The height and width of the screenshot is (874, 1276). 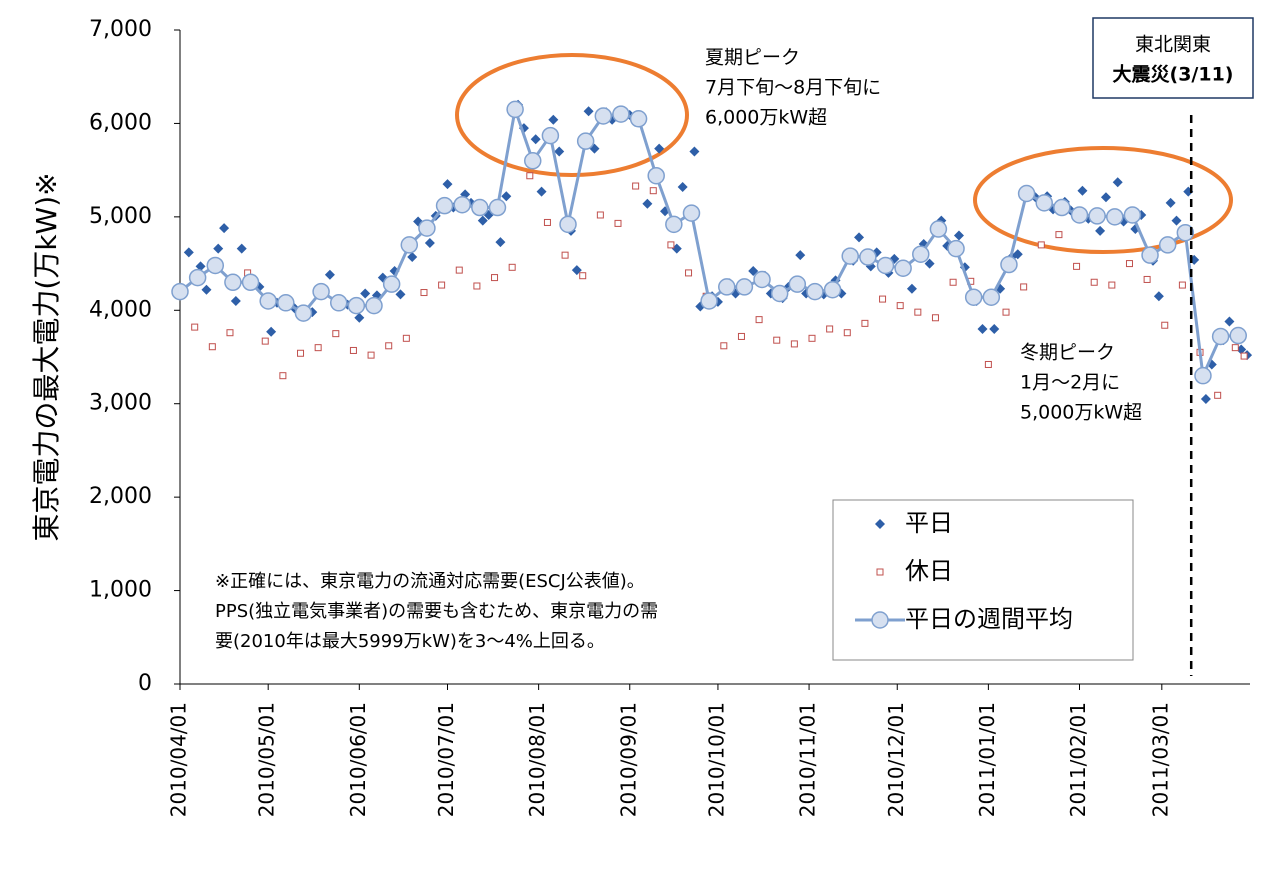 What do you see at coordinates (766, 118) in the screenshot?
I see `annotation: 6,000万kW超` at bounding box center [766, 118].